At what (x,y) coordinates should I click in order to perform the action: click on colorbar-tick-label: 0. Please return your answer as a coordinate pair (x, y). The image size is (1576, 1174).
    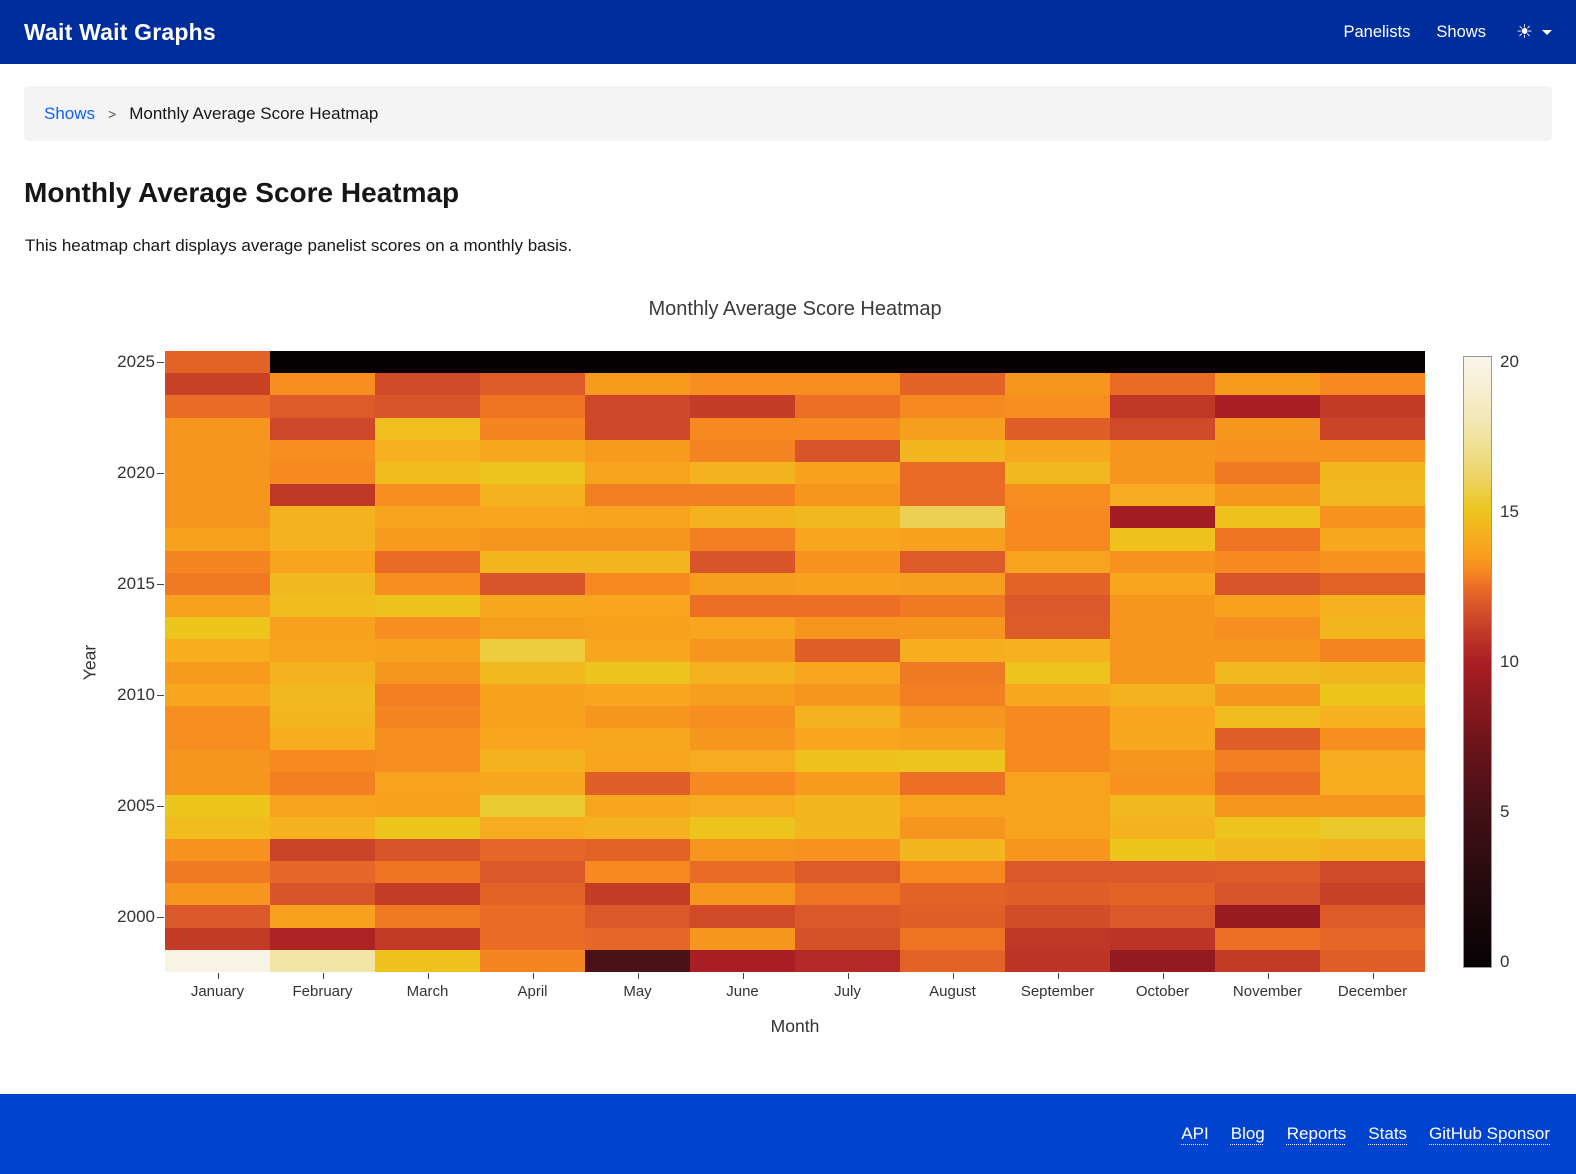
    Looking at the image, I should click on (1505, 961).